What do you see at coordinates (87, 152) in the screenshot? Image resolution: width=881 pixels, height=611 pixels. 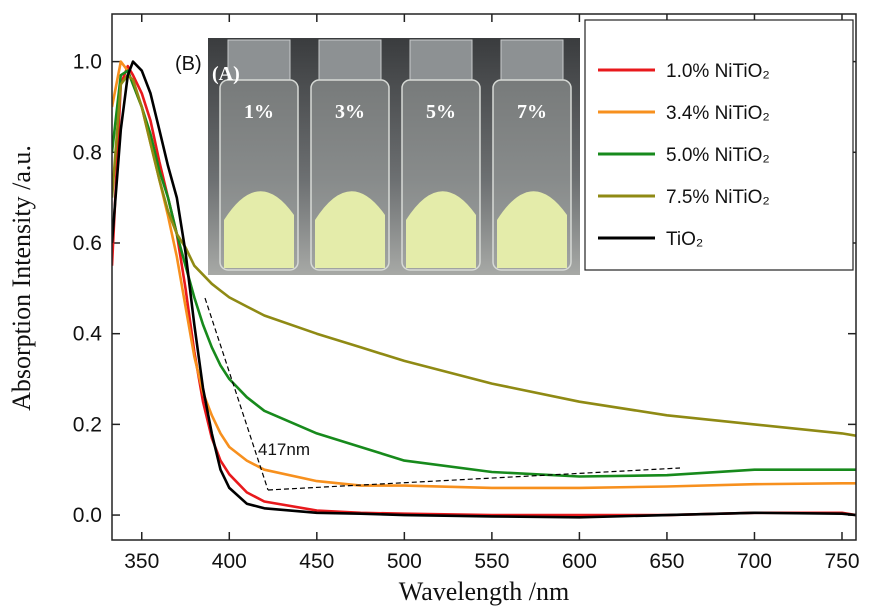 I see `y-tick-label: 0.8` at bounding box center [87, 152].